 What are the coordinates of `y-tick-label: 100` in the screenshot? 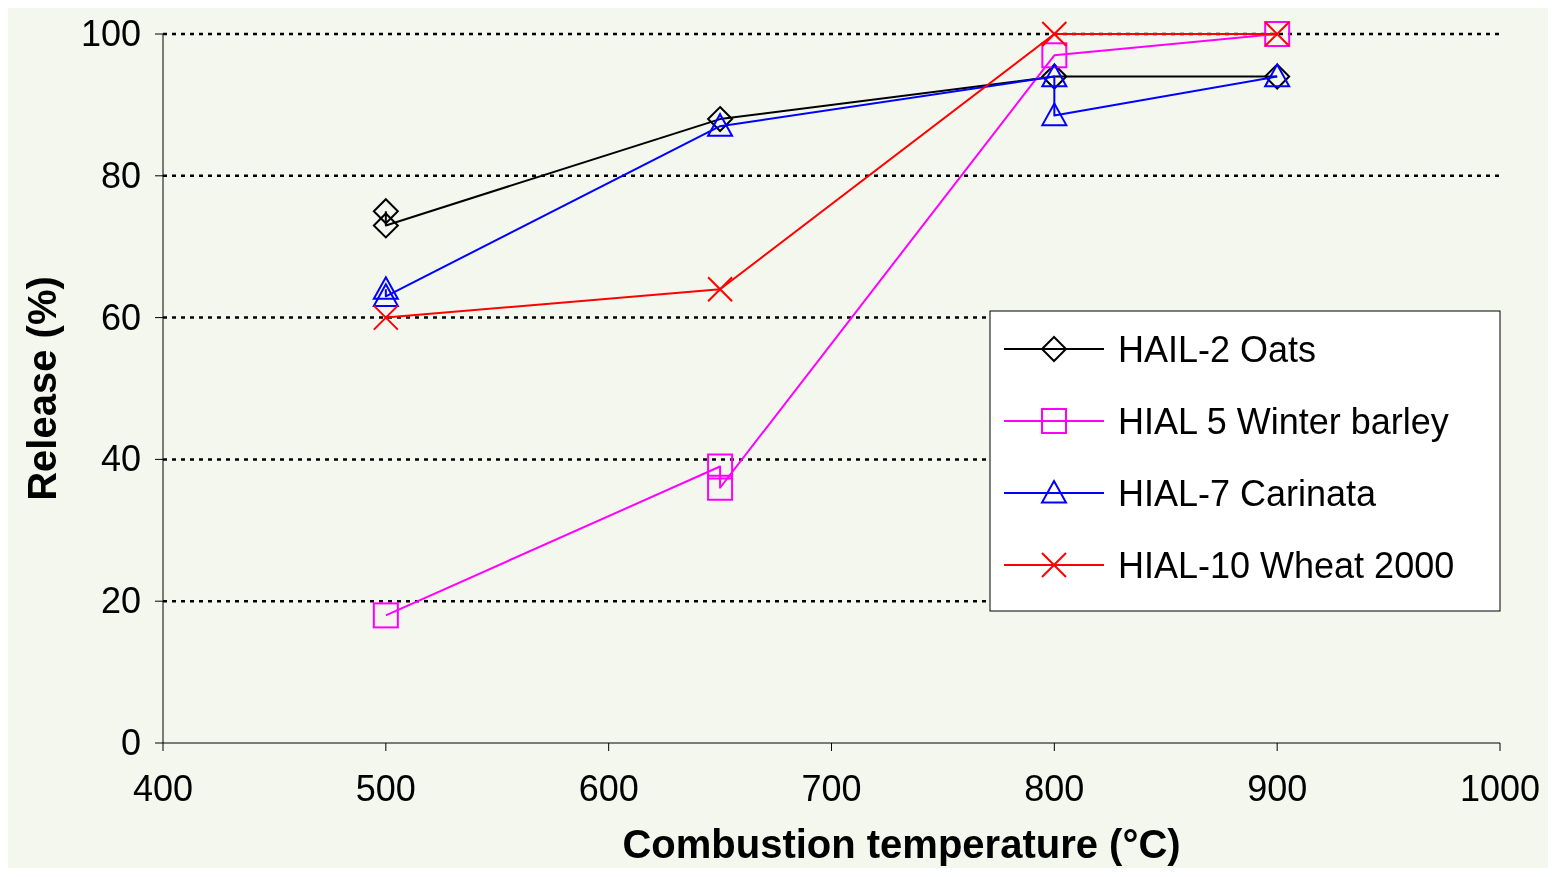 It's located at (110, 33).